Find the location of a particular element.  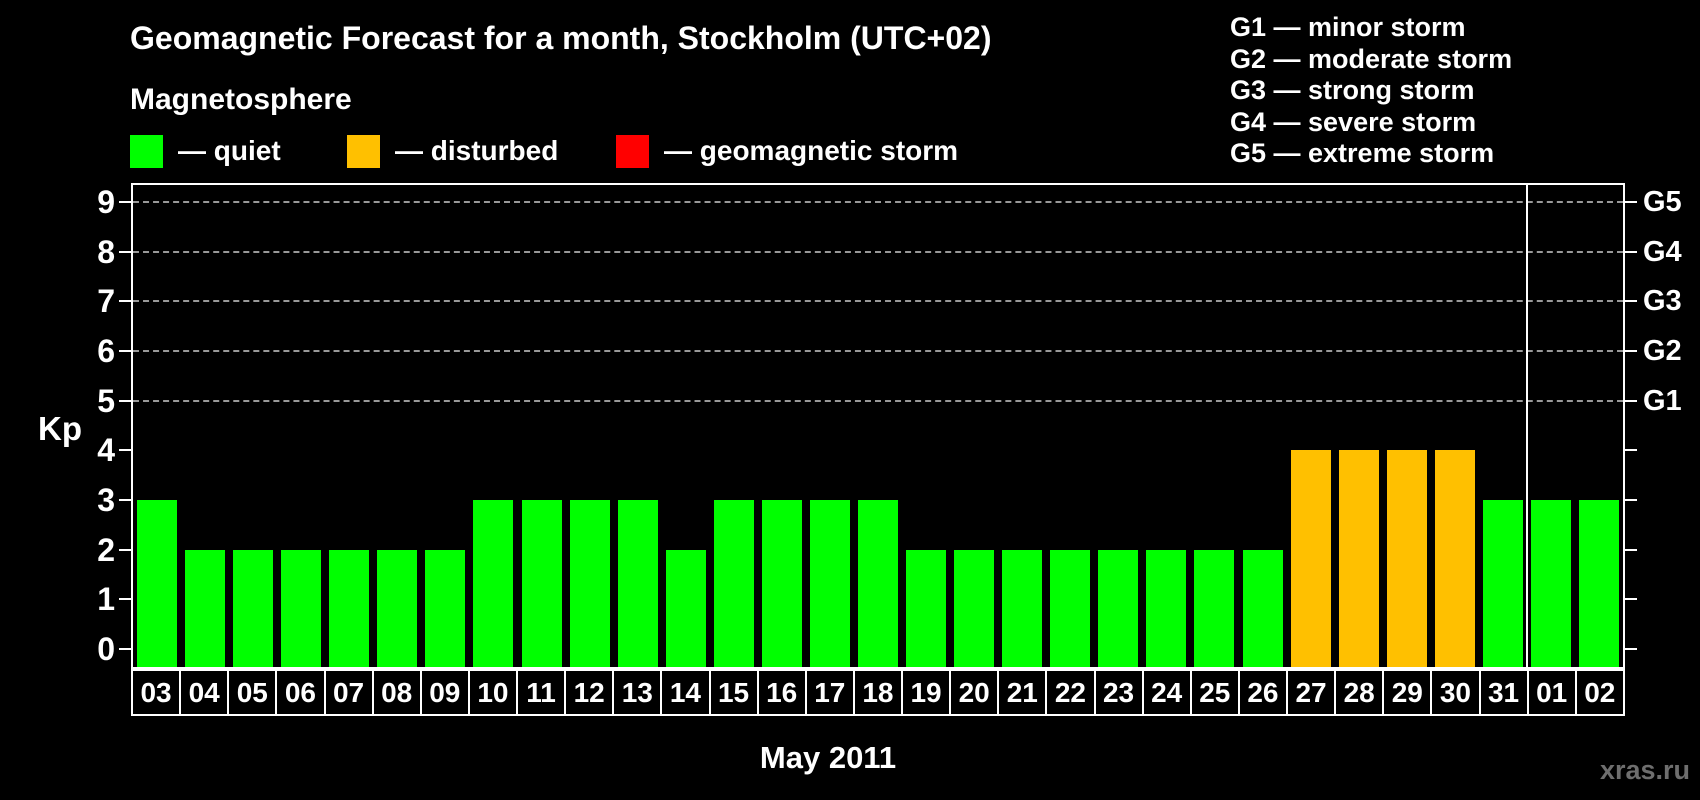

day-label-16: 16 is located at coordinates (781, 692).